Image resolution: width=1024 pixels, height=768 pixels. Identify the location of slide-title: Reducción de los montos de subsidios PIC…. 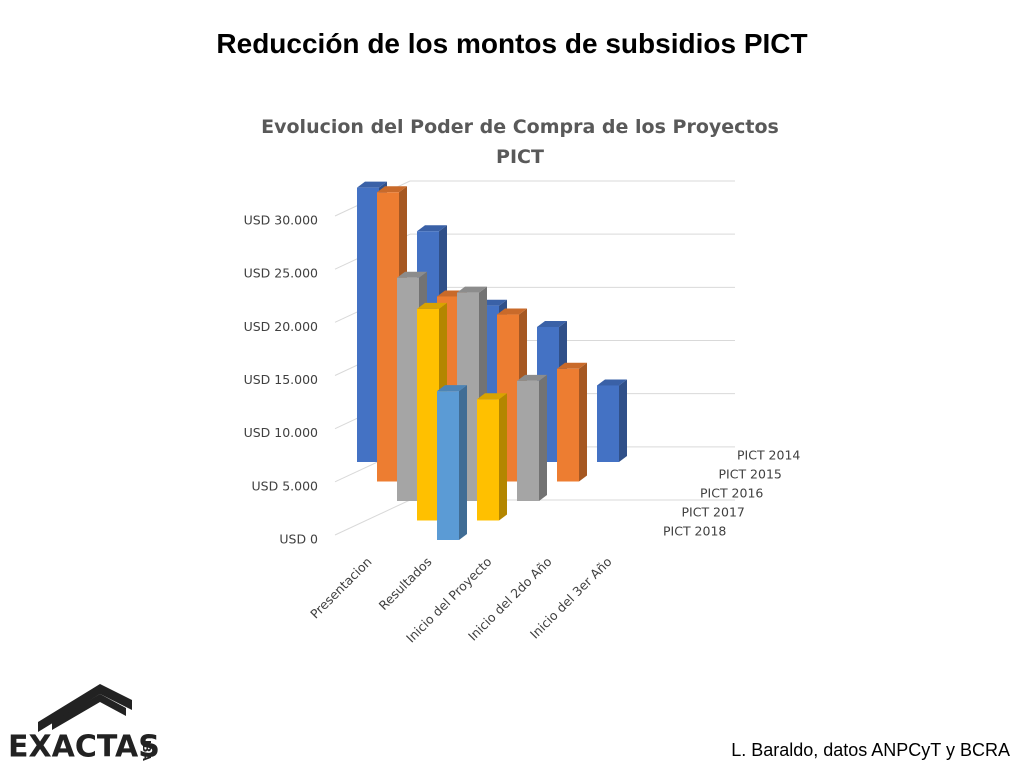
(512, 43).